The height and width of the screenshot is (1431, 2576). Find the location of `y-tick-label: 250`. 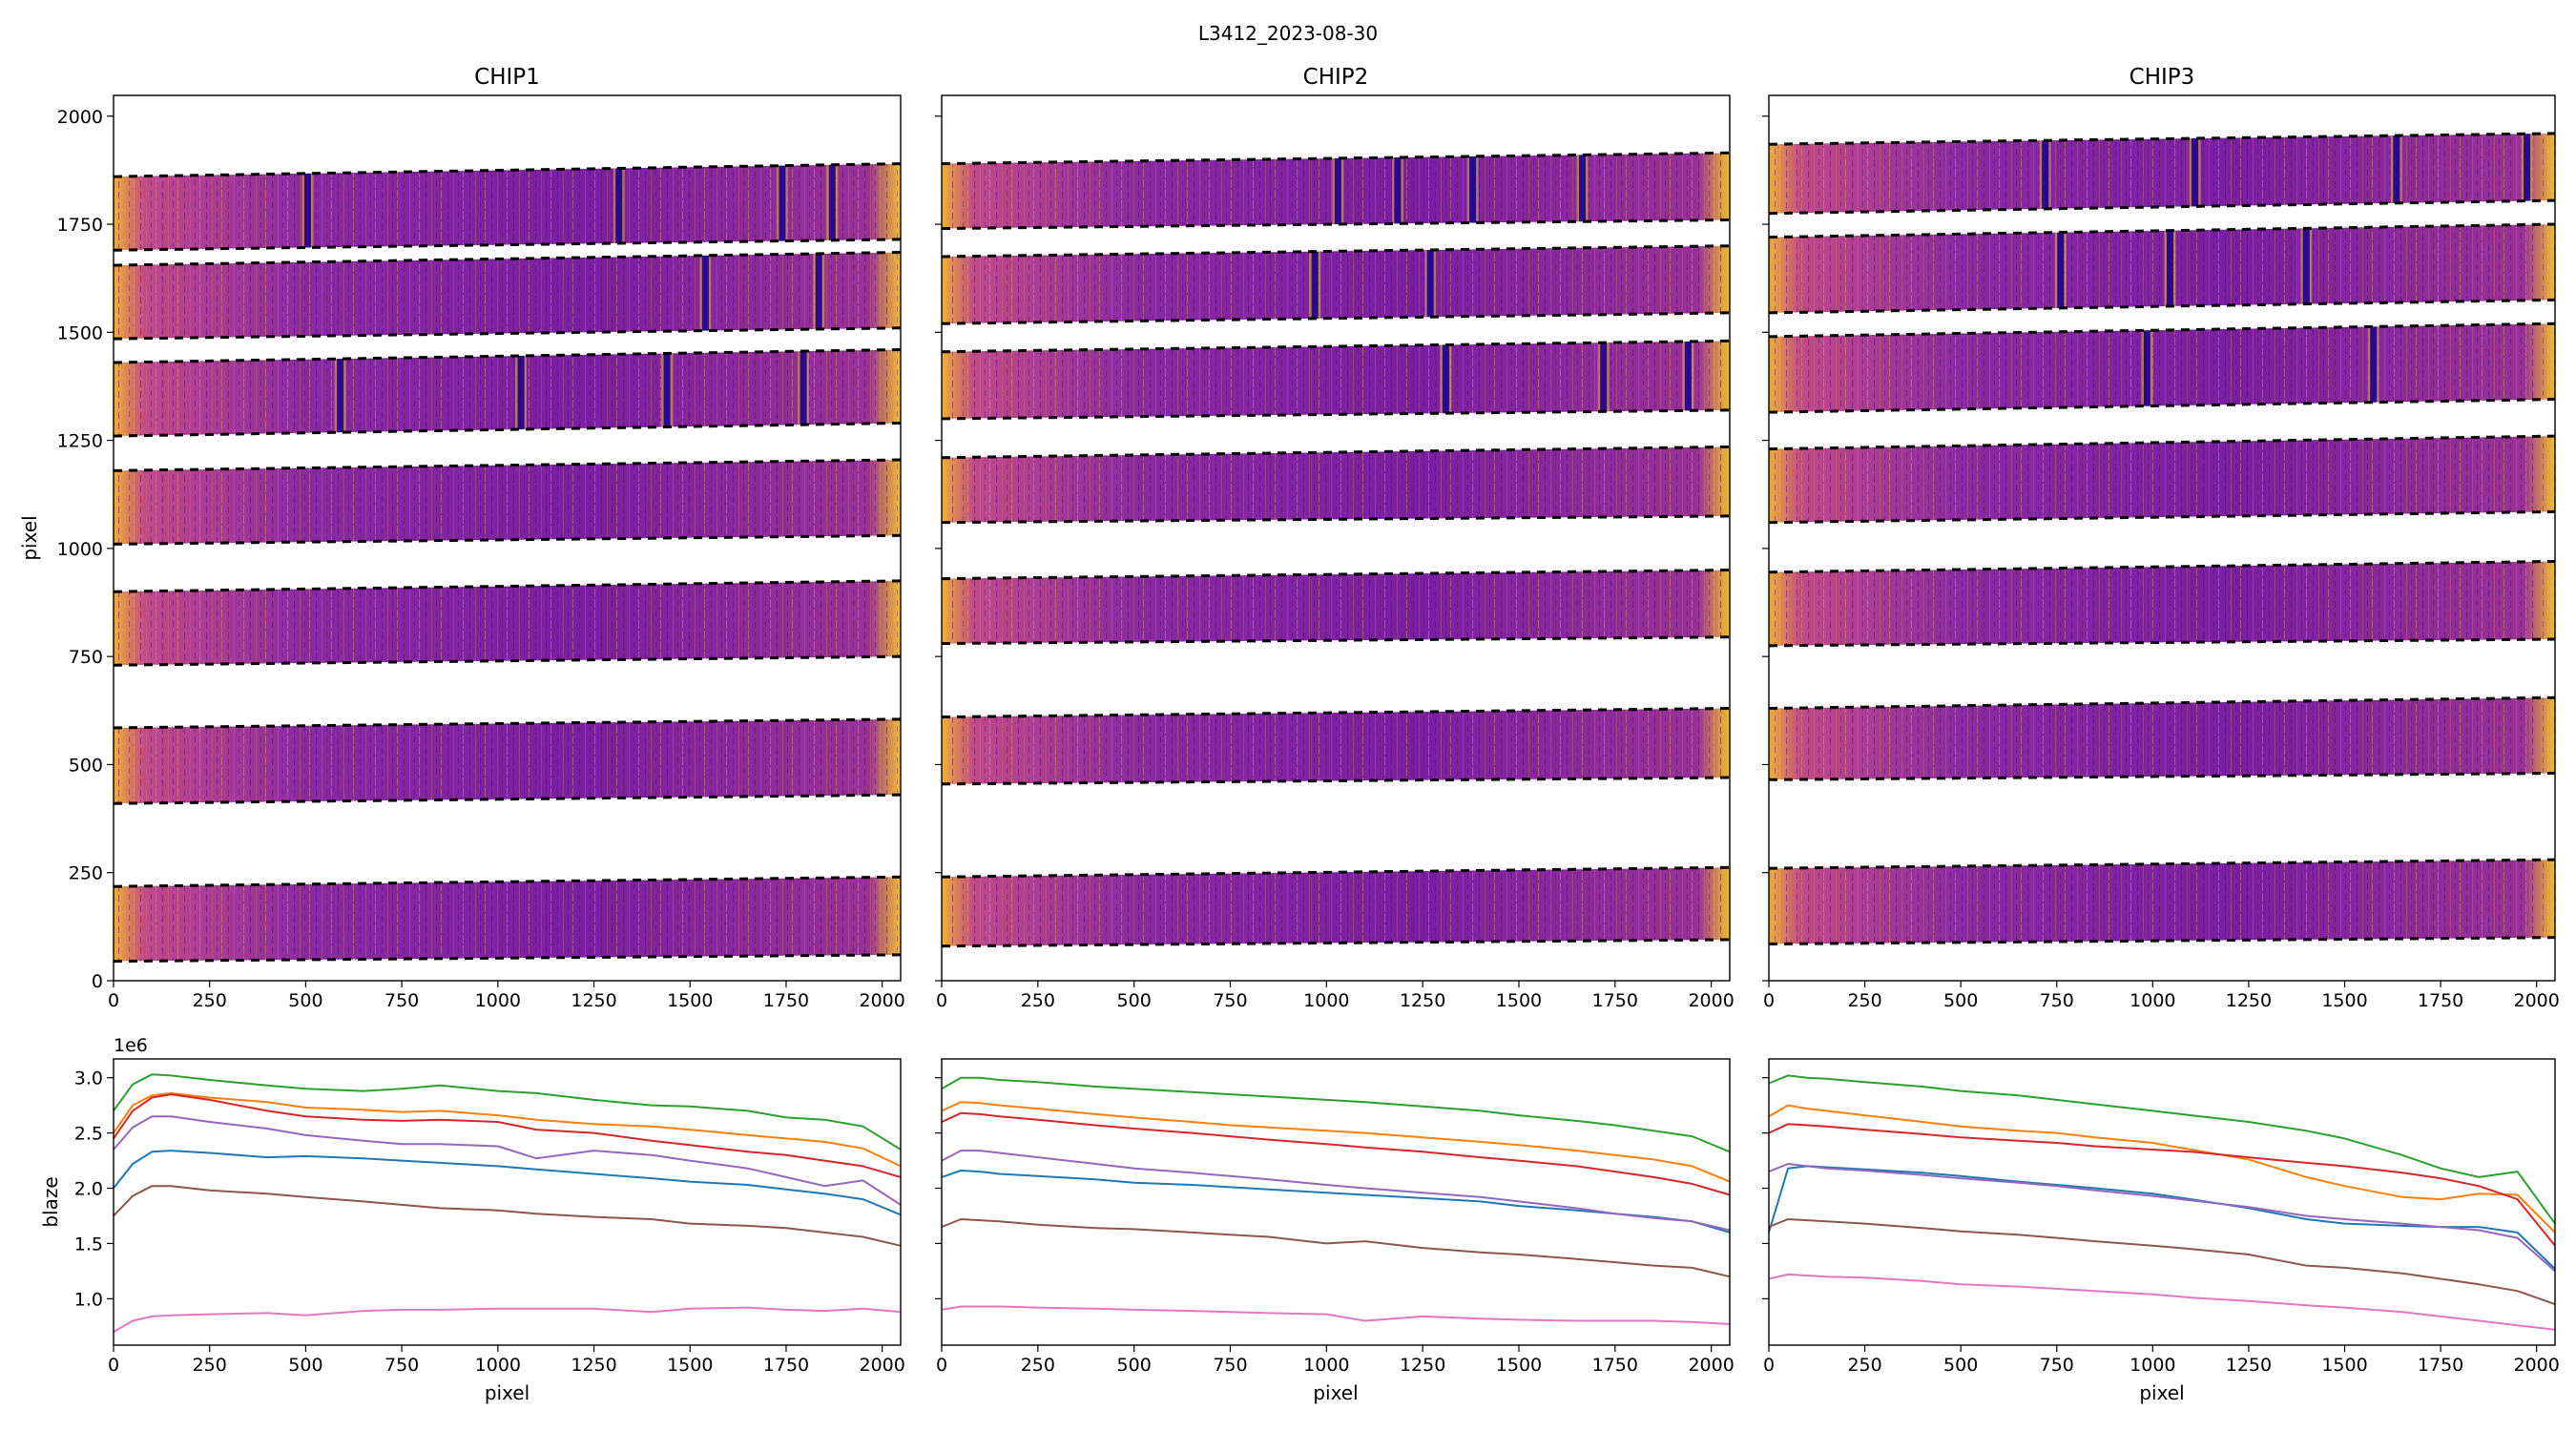

y-tick-label: 250 is located at coordinates (86, 873).